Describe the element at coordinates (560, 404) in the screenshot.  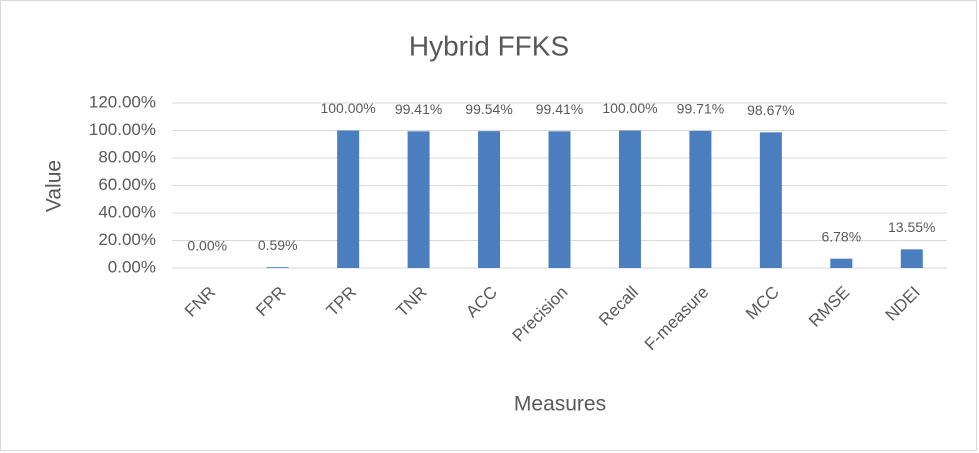
I see `x-axis-title: Measures` at that location.